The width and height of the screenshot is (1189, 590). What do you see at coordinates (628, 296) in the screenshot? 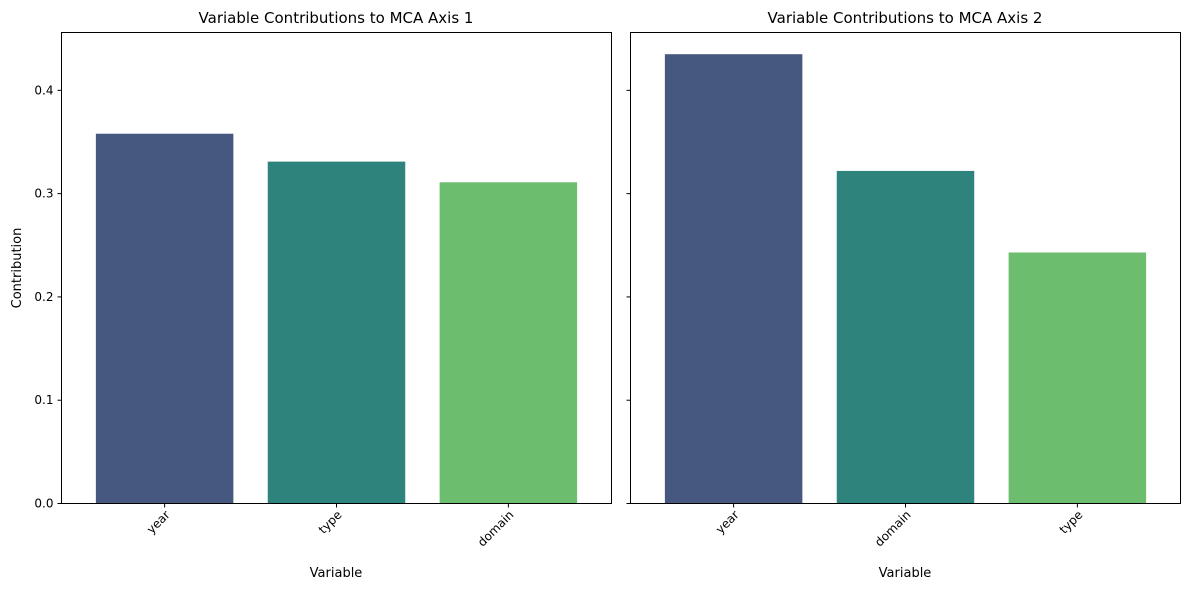
I see `chart-2-y-ticks` at bounding box center [628, 296].